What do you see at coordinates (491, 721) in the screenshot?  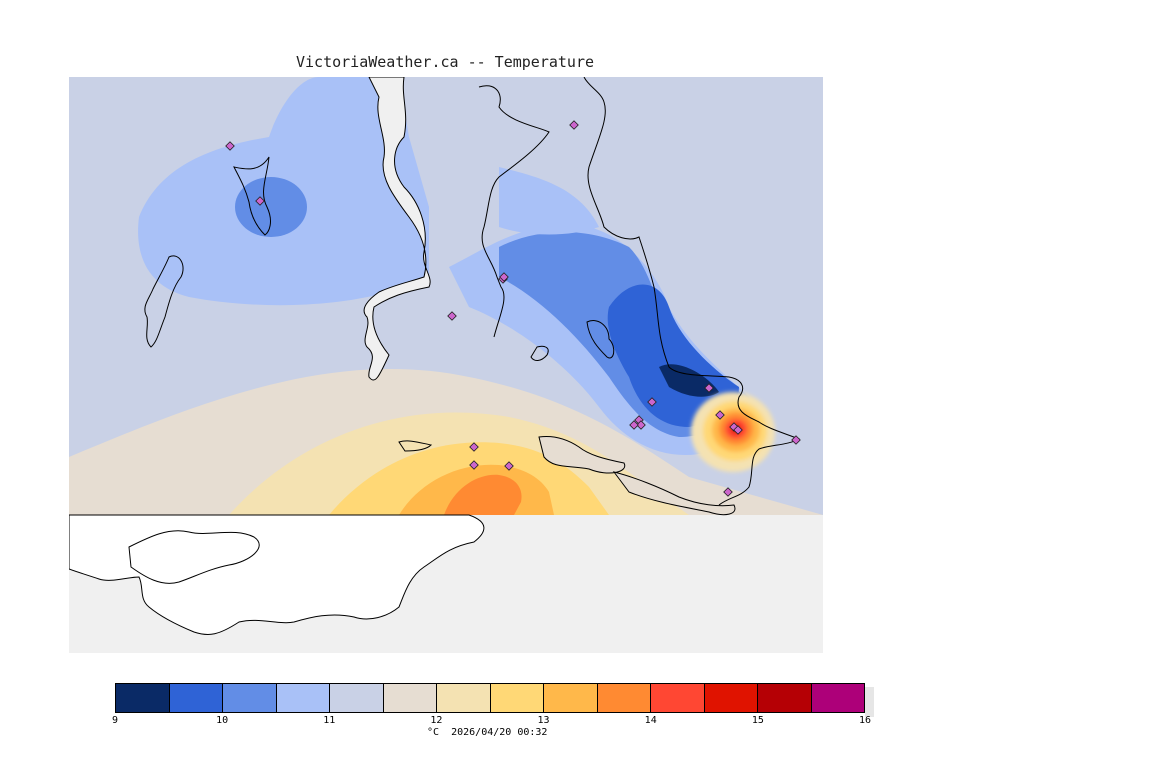 I see `legend-tick-labels: 9 10 11 12 13 14 15 16` at bounding box center [491, 721].